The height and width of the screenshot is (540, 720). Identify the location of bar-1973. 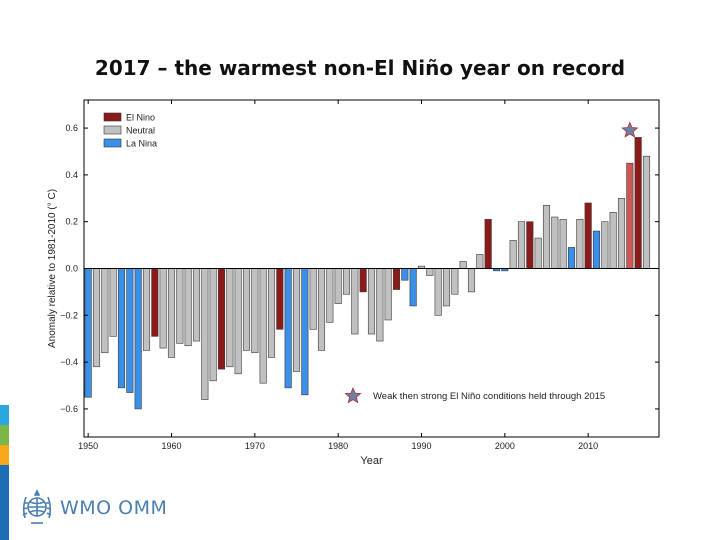
(280, 299).